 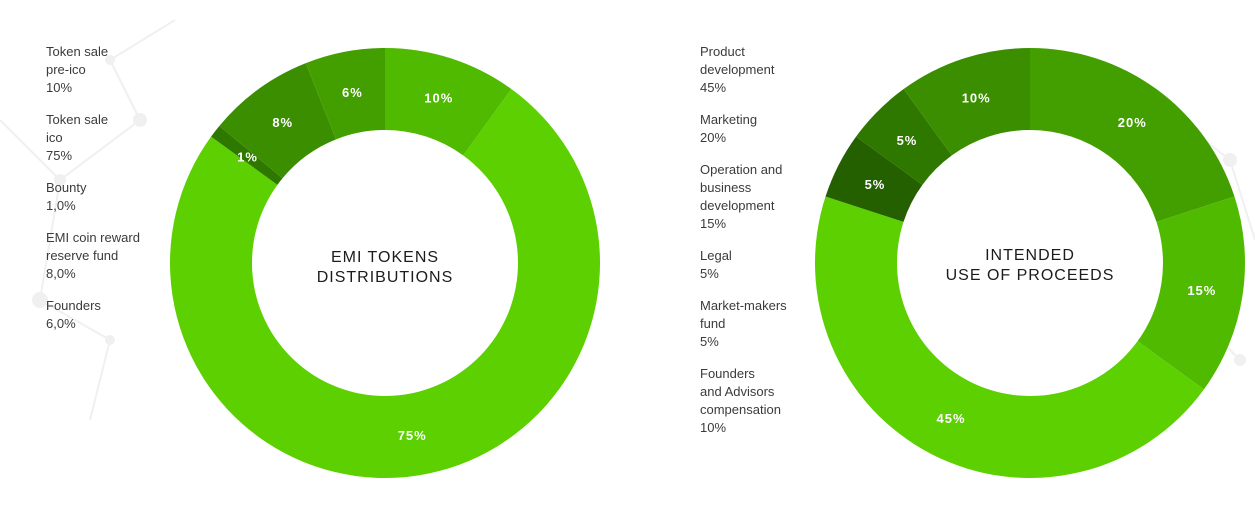 I want to click on slice-label: 75%, so click(x=412, y=435).